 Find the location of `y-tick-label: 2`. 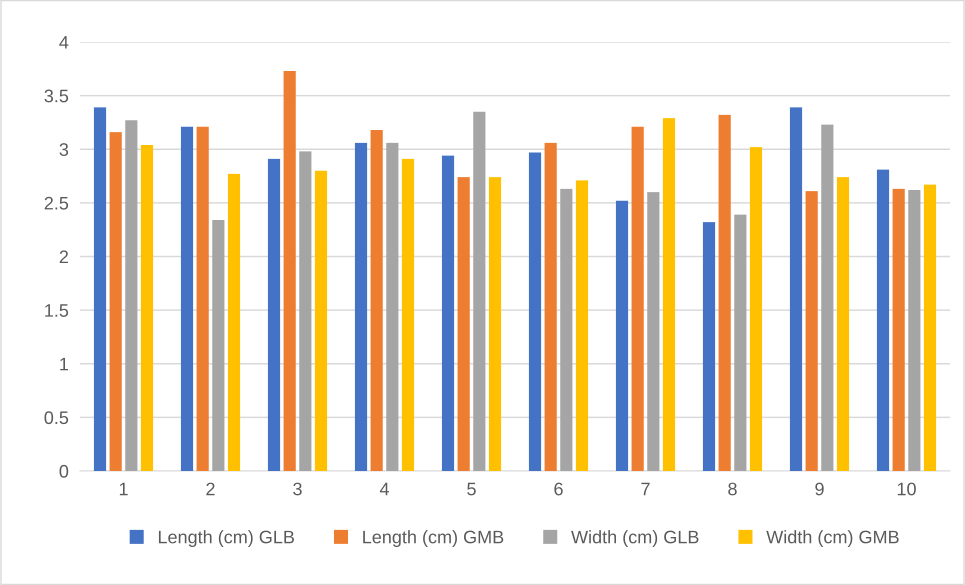

y-tick-label: 2 is located at coordinates (64, 257).